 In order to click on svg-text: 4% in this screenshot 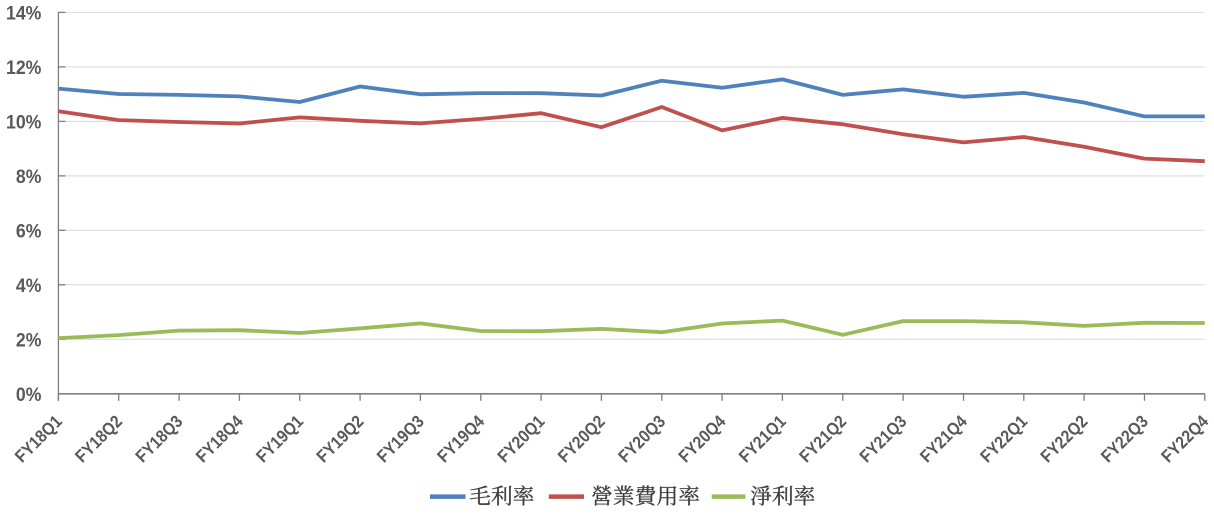, I will do `click(29, 286)`.